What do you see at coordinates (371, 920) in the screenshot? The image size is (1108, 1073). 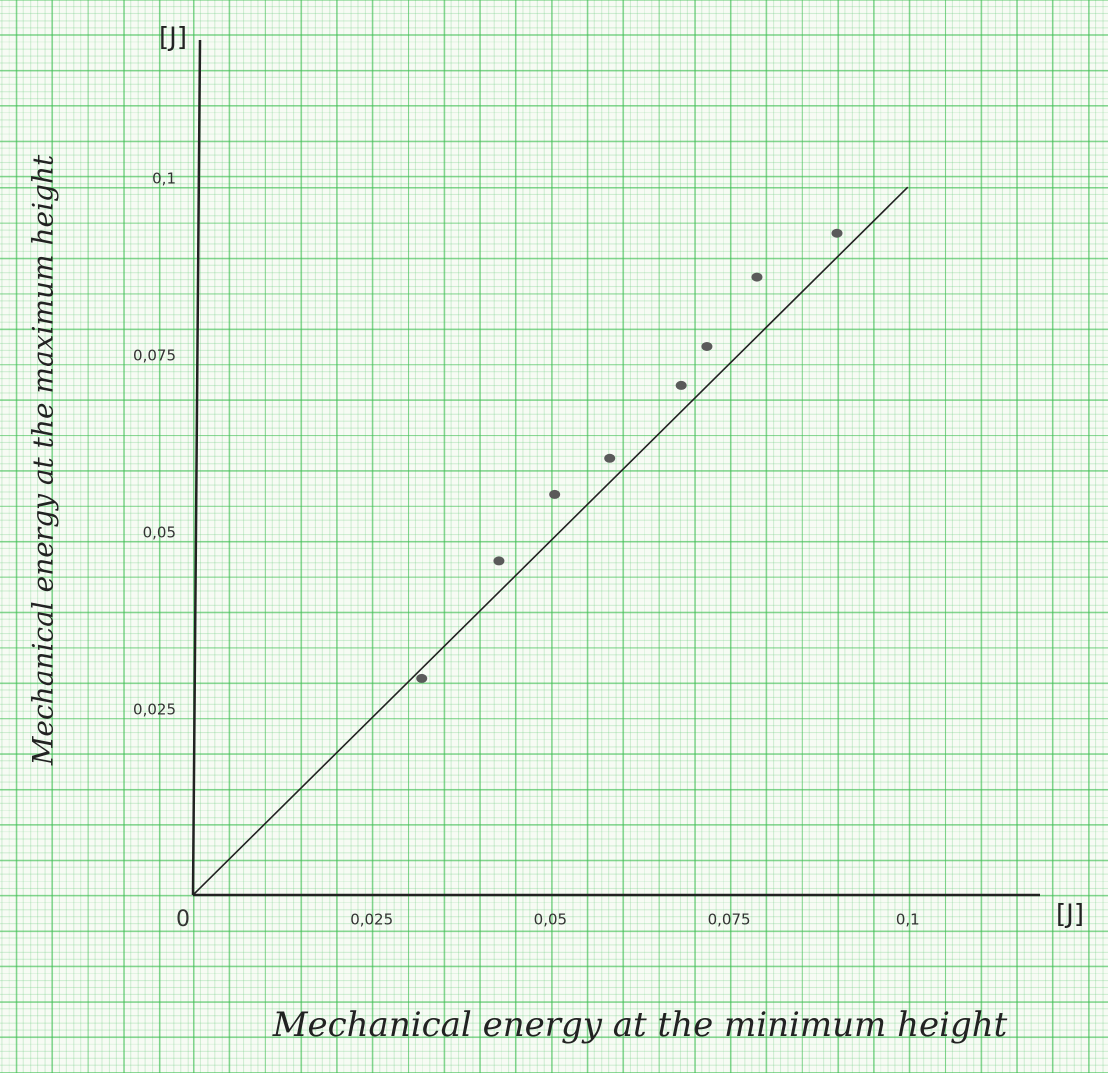 I see `x-tick-label: 0,025` at bounding box center [371, 920].